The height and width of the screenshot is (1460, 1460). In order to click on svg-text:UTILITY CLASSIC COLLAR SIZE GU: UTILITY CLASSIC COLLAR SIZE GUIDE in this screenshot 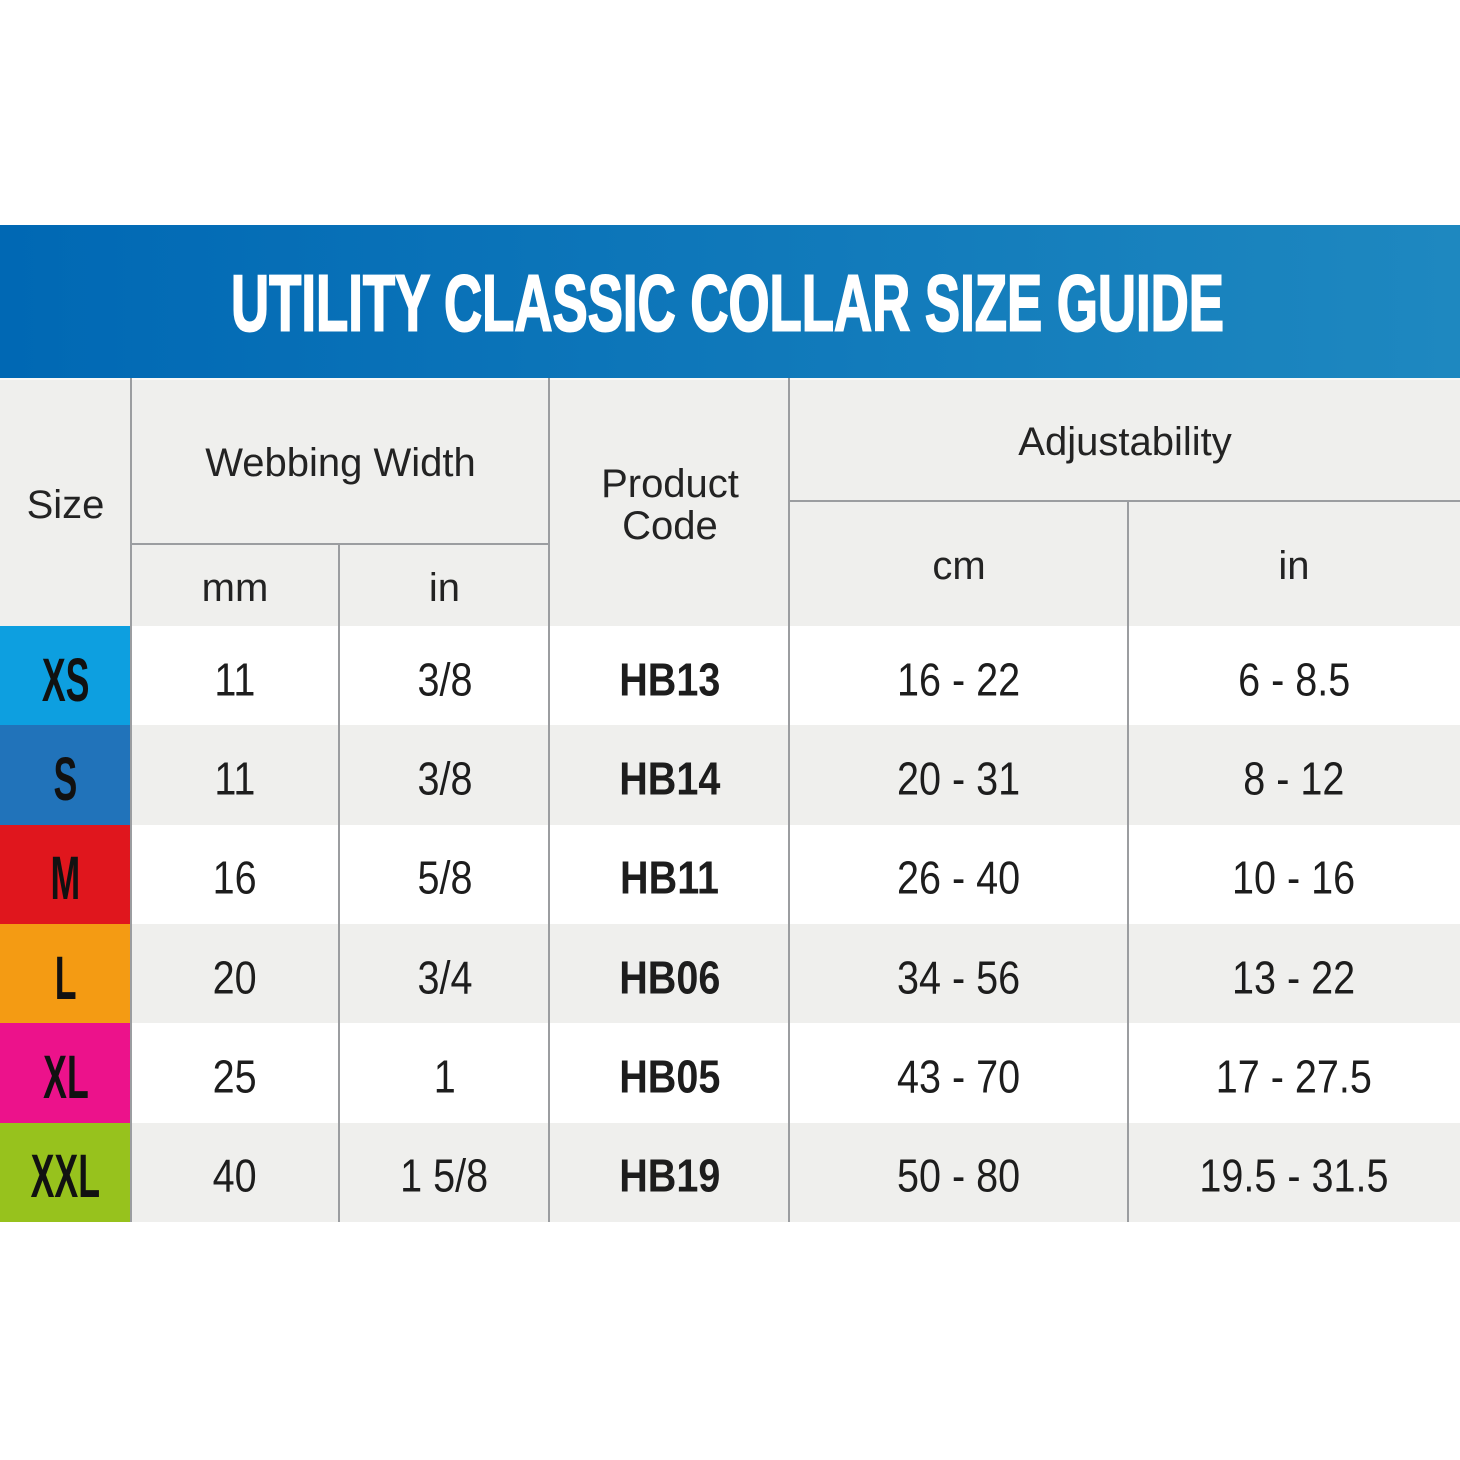, I will do `click(727, 303)`.